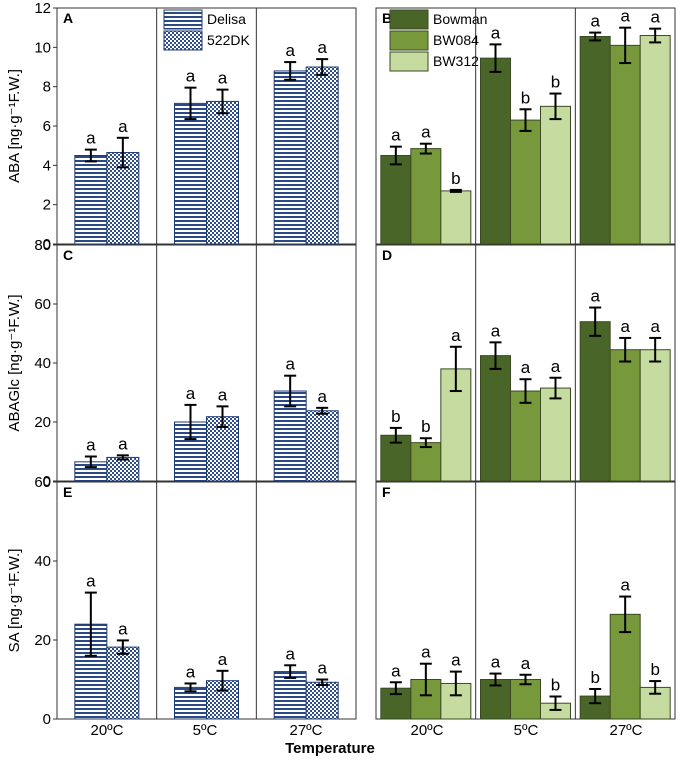 The height and width of the screenshot is (763, 685). Describe the element at coordinates (14, 126) in the screenshot. I see `y-axis-label: ABA [ng·g⁻¹F.W.]` at that location.